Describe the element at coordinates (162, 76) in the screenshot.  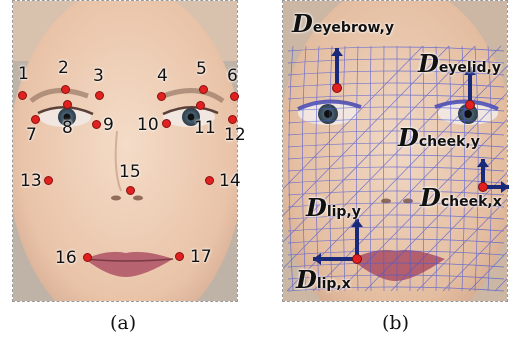
I see `landmark-label-4: 4` at that location.